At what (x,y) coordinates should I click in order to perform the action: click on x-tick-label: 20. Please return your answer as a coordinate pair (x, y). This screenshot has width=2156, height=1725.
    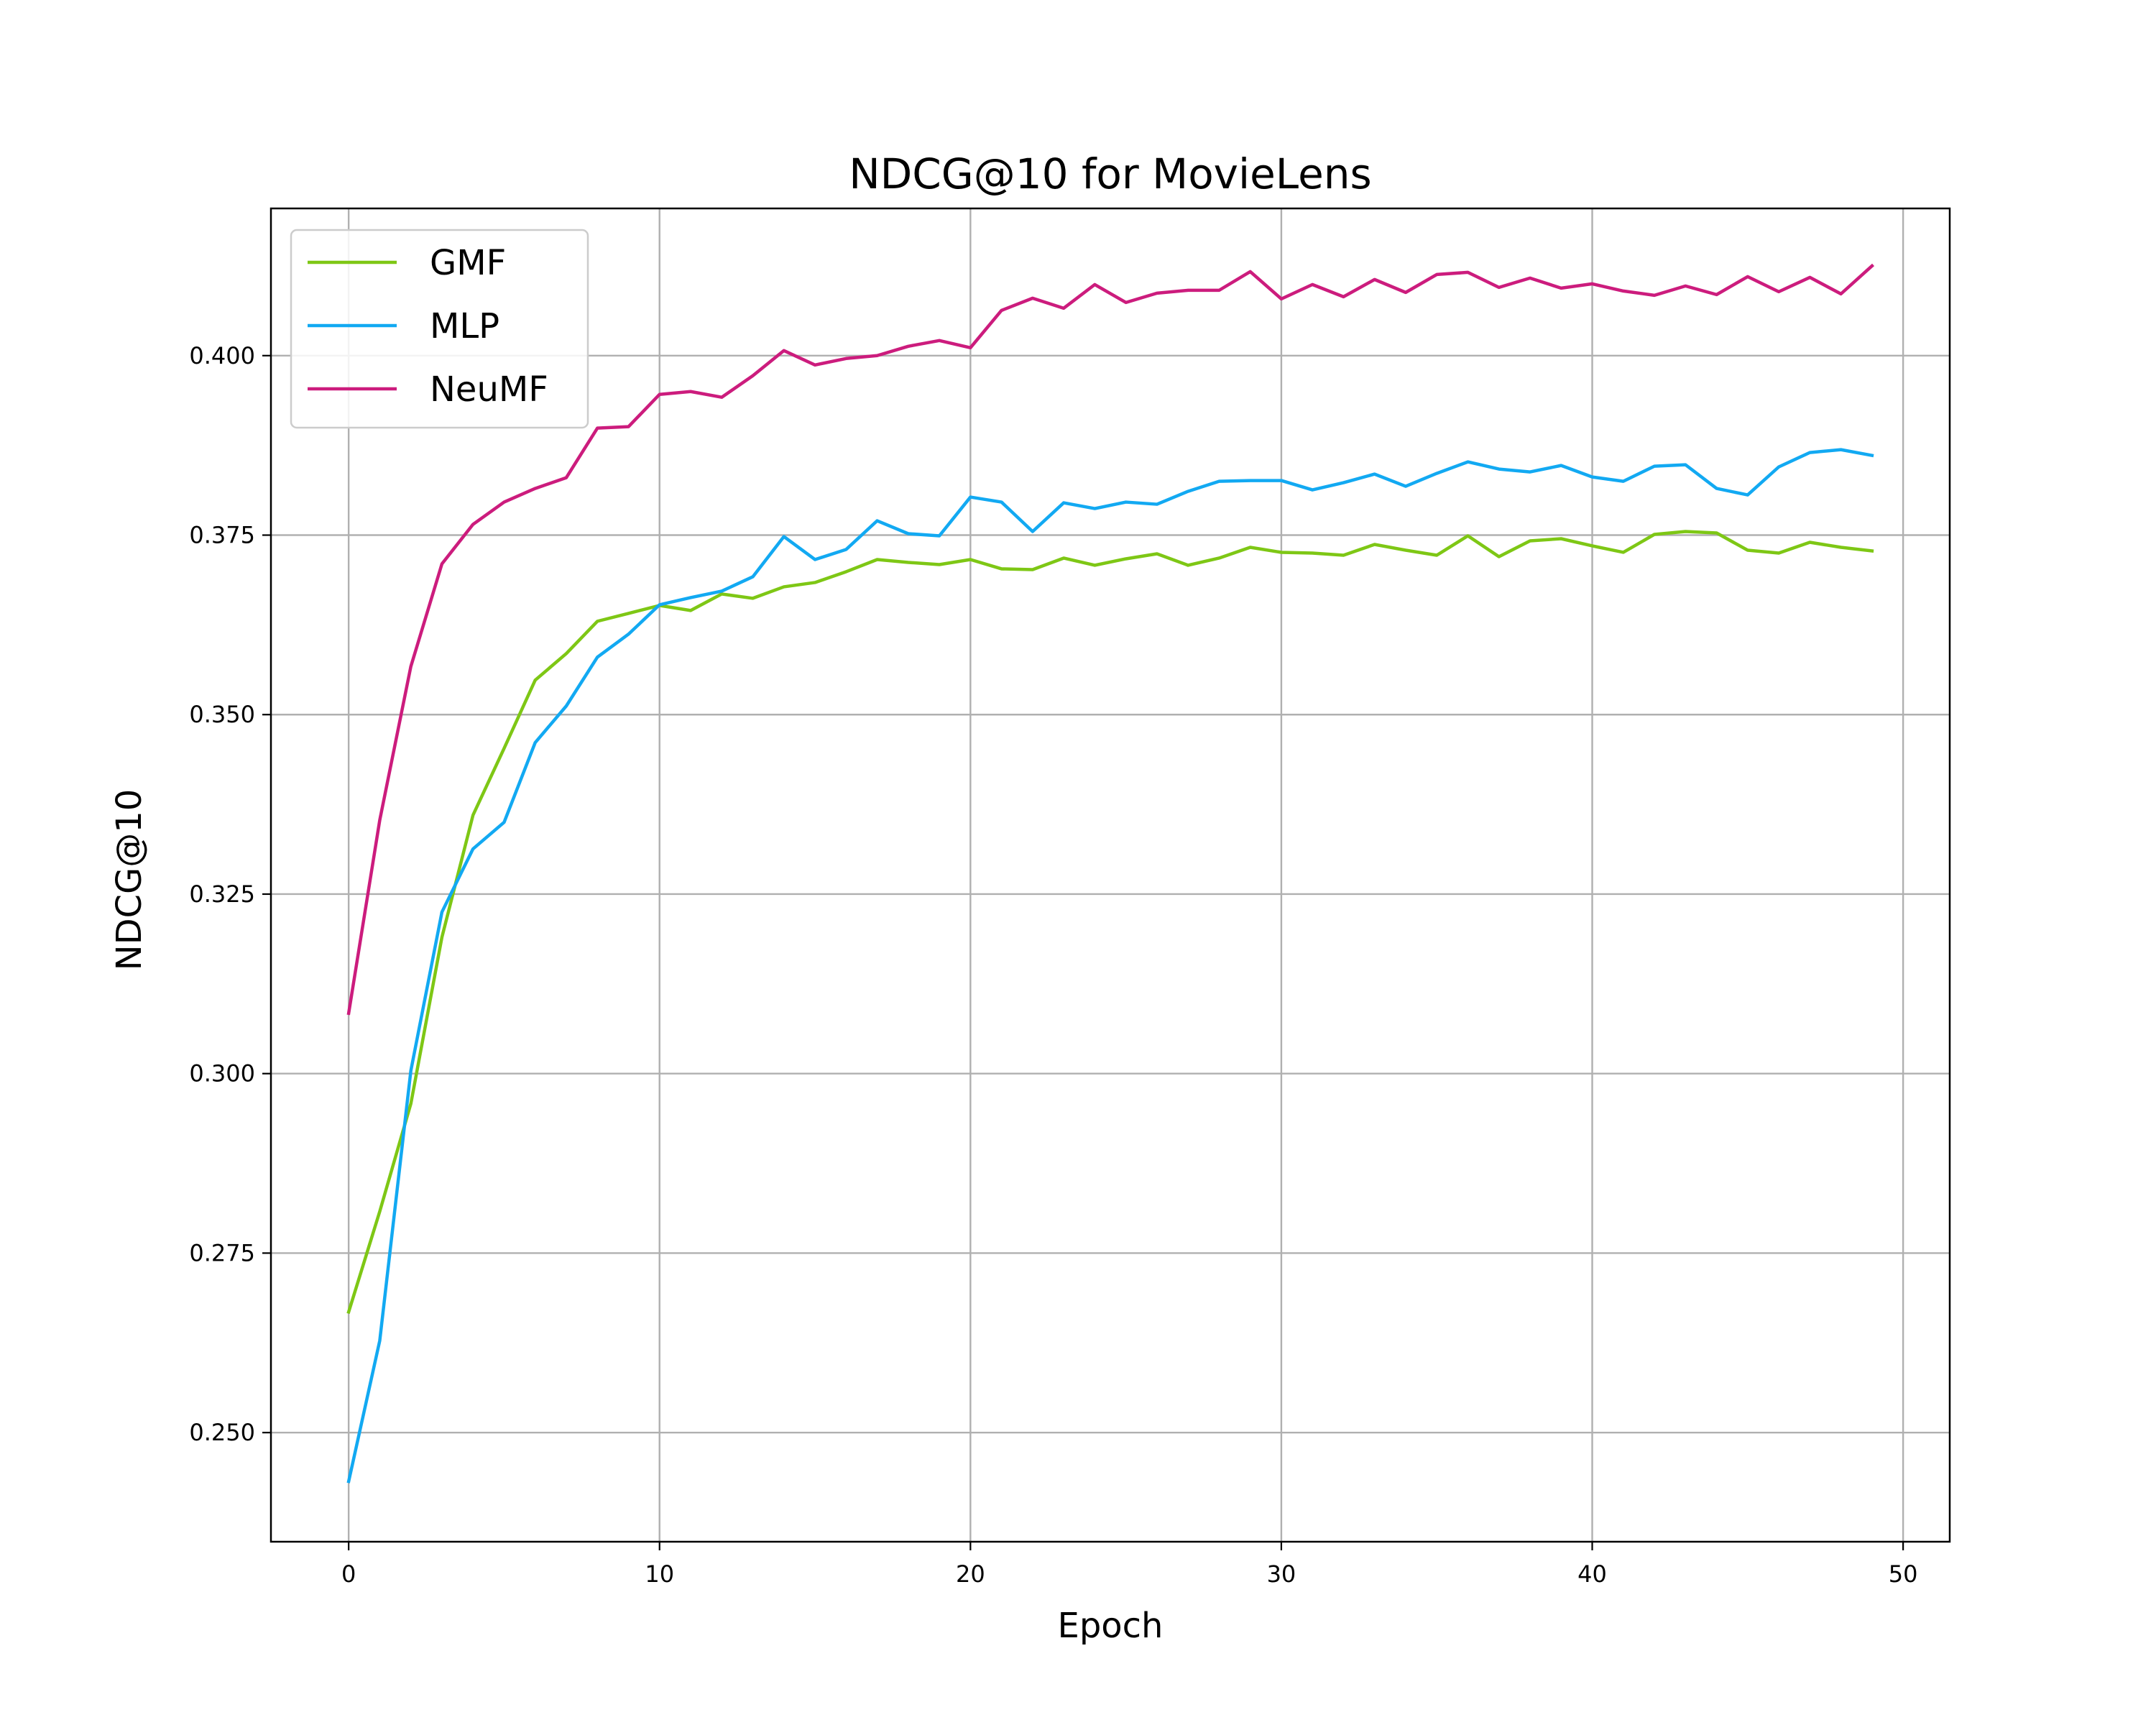
    Looking at the image, I should click on (971, 1574).